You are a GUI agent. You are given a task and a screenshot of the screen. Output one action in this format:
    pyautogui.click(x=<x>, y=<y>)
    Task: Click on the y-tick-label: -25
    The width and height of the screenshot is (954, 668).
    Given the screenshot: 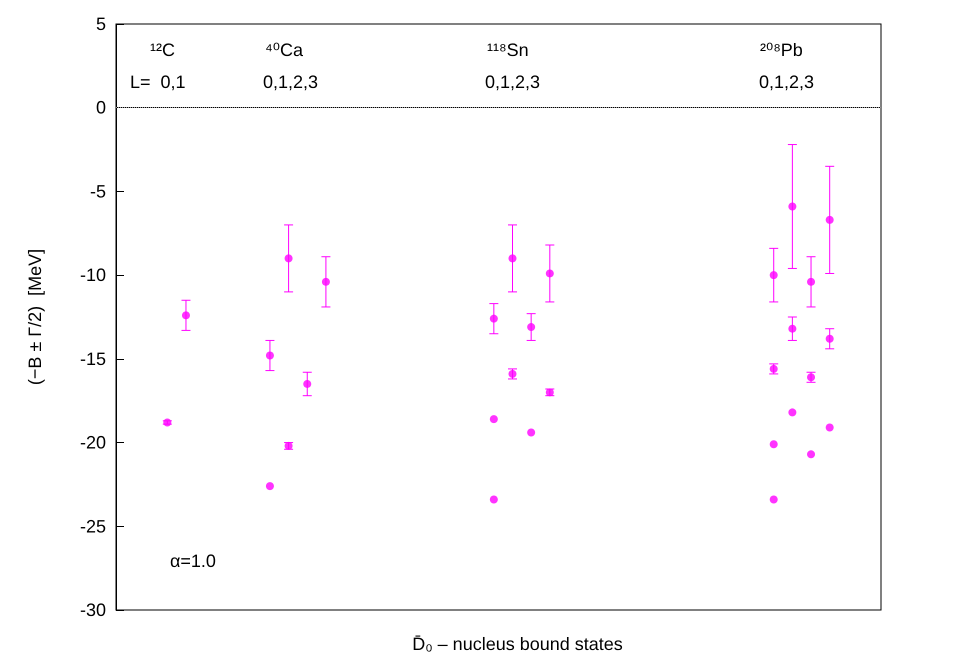 What is the action you would take?
    pyautogui.click(x=93, y=526)
    